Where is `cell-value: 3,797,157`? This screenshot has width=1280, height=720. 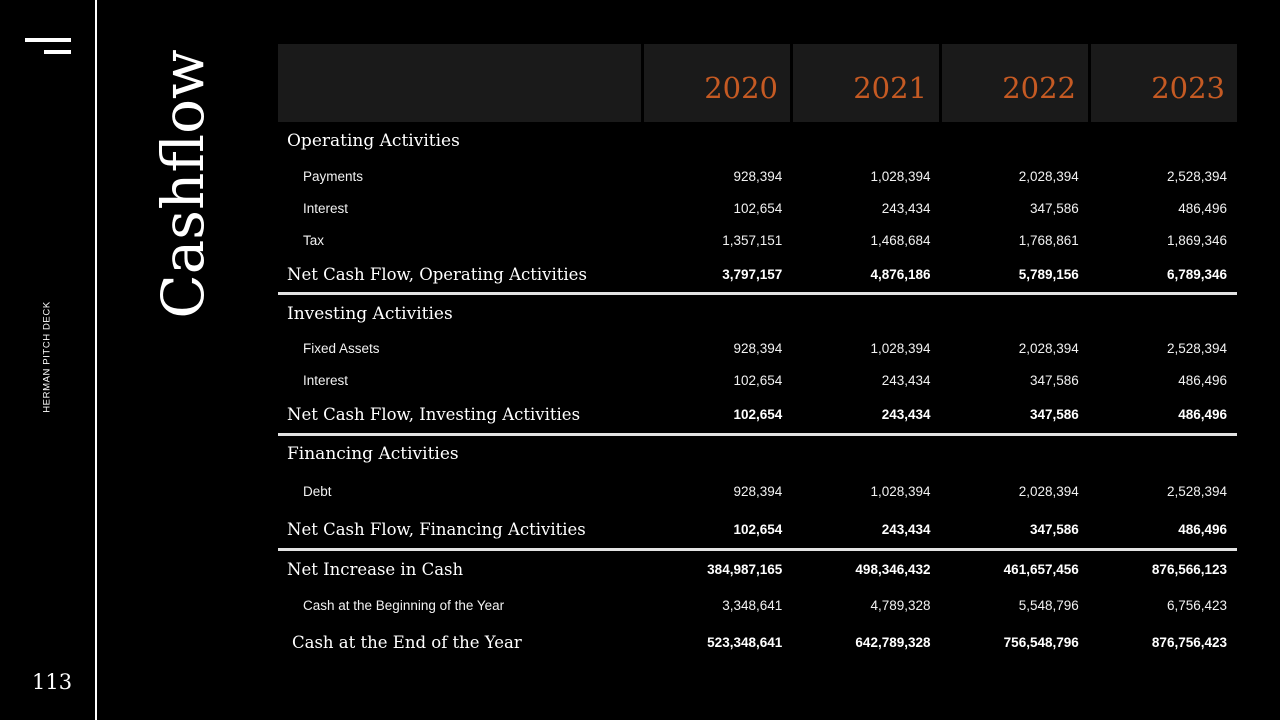 cell-value: 3,797,157 is located at coordinates (752, 274).